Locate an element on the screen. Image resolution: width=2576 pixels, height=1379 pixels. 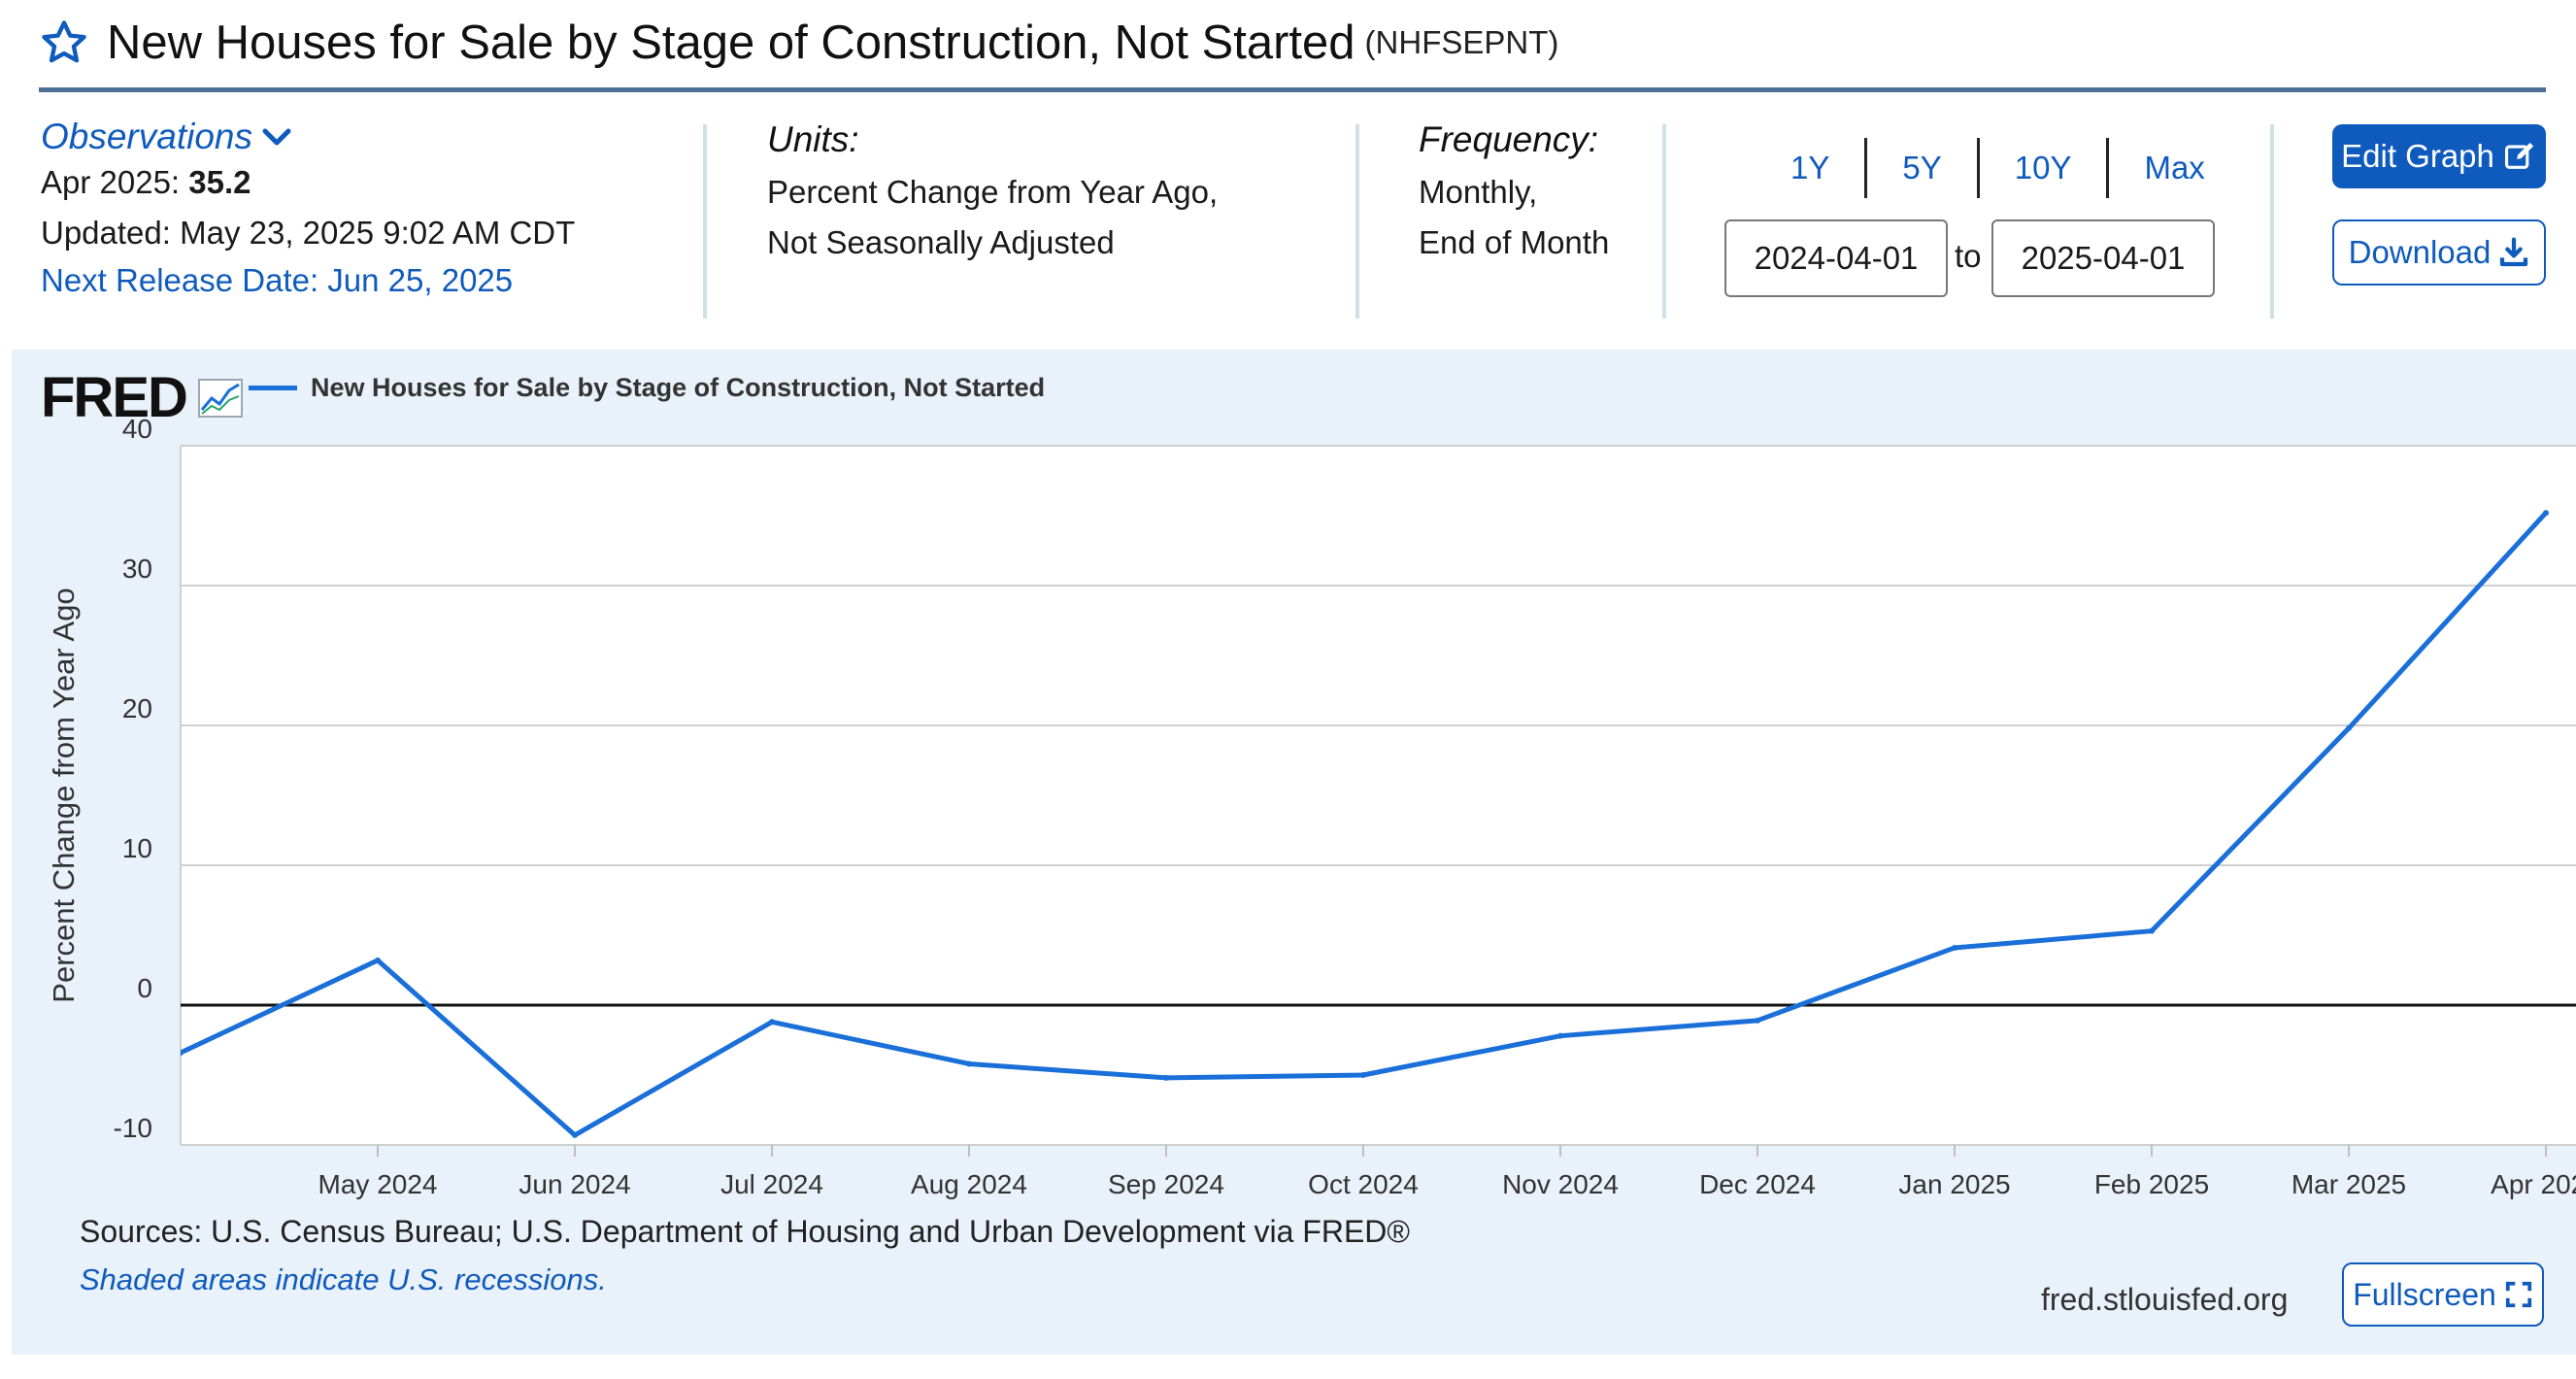
series-id: (NHFSEPNT) is located at coordinates (1462, 42).